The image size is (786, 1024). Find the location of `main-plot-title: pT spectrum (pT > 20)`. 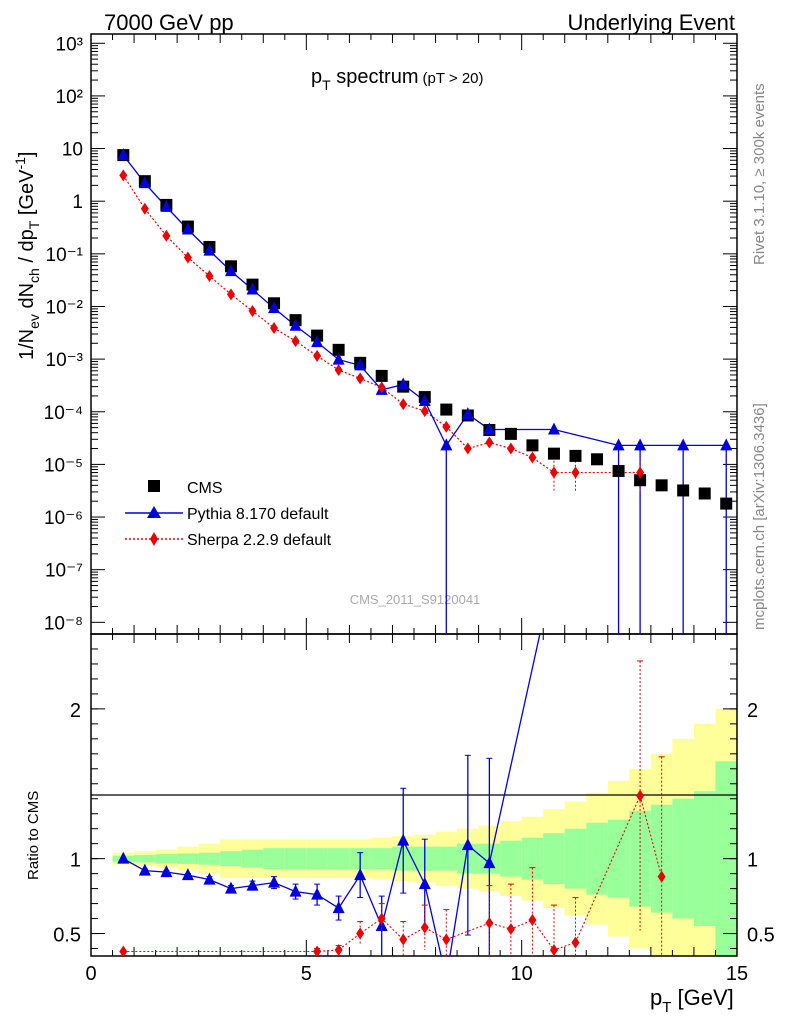

main-plot-title: pT spectrum (pT > 20) is located at coordinates (397, 79).